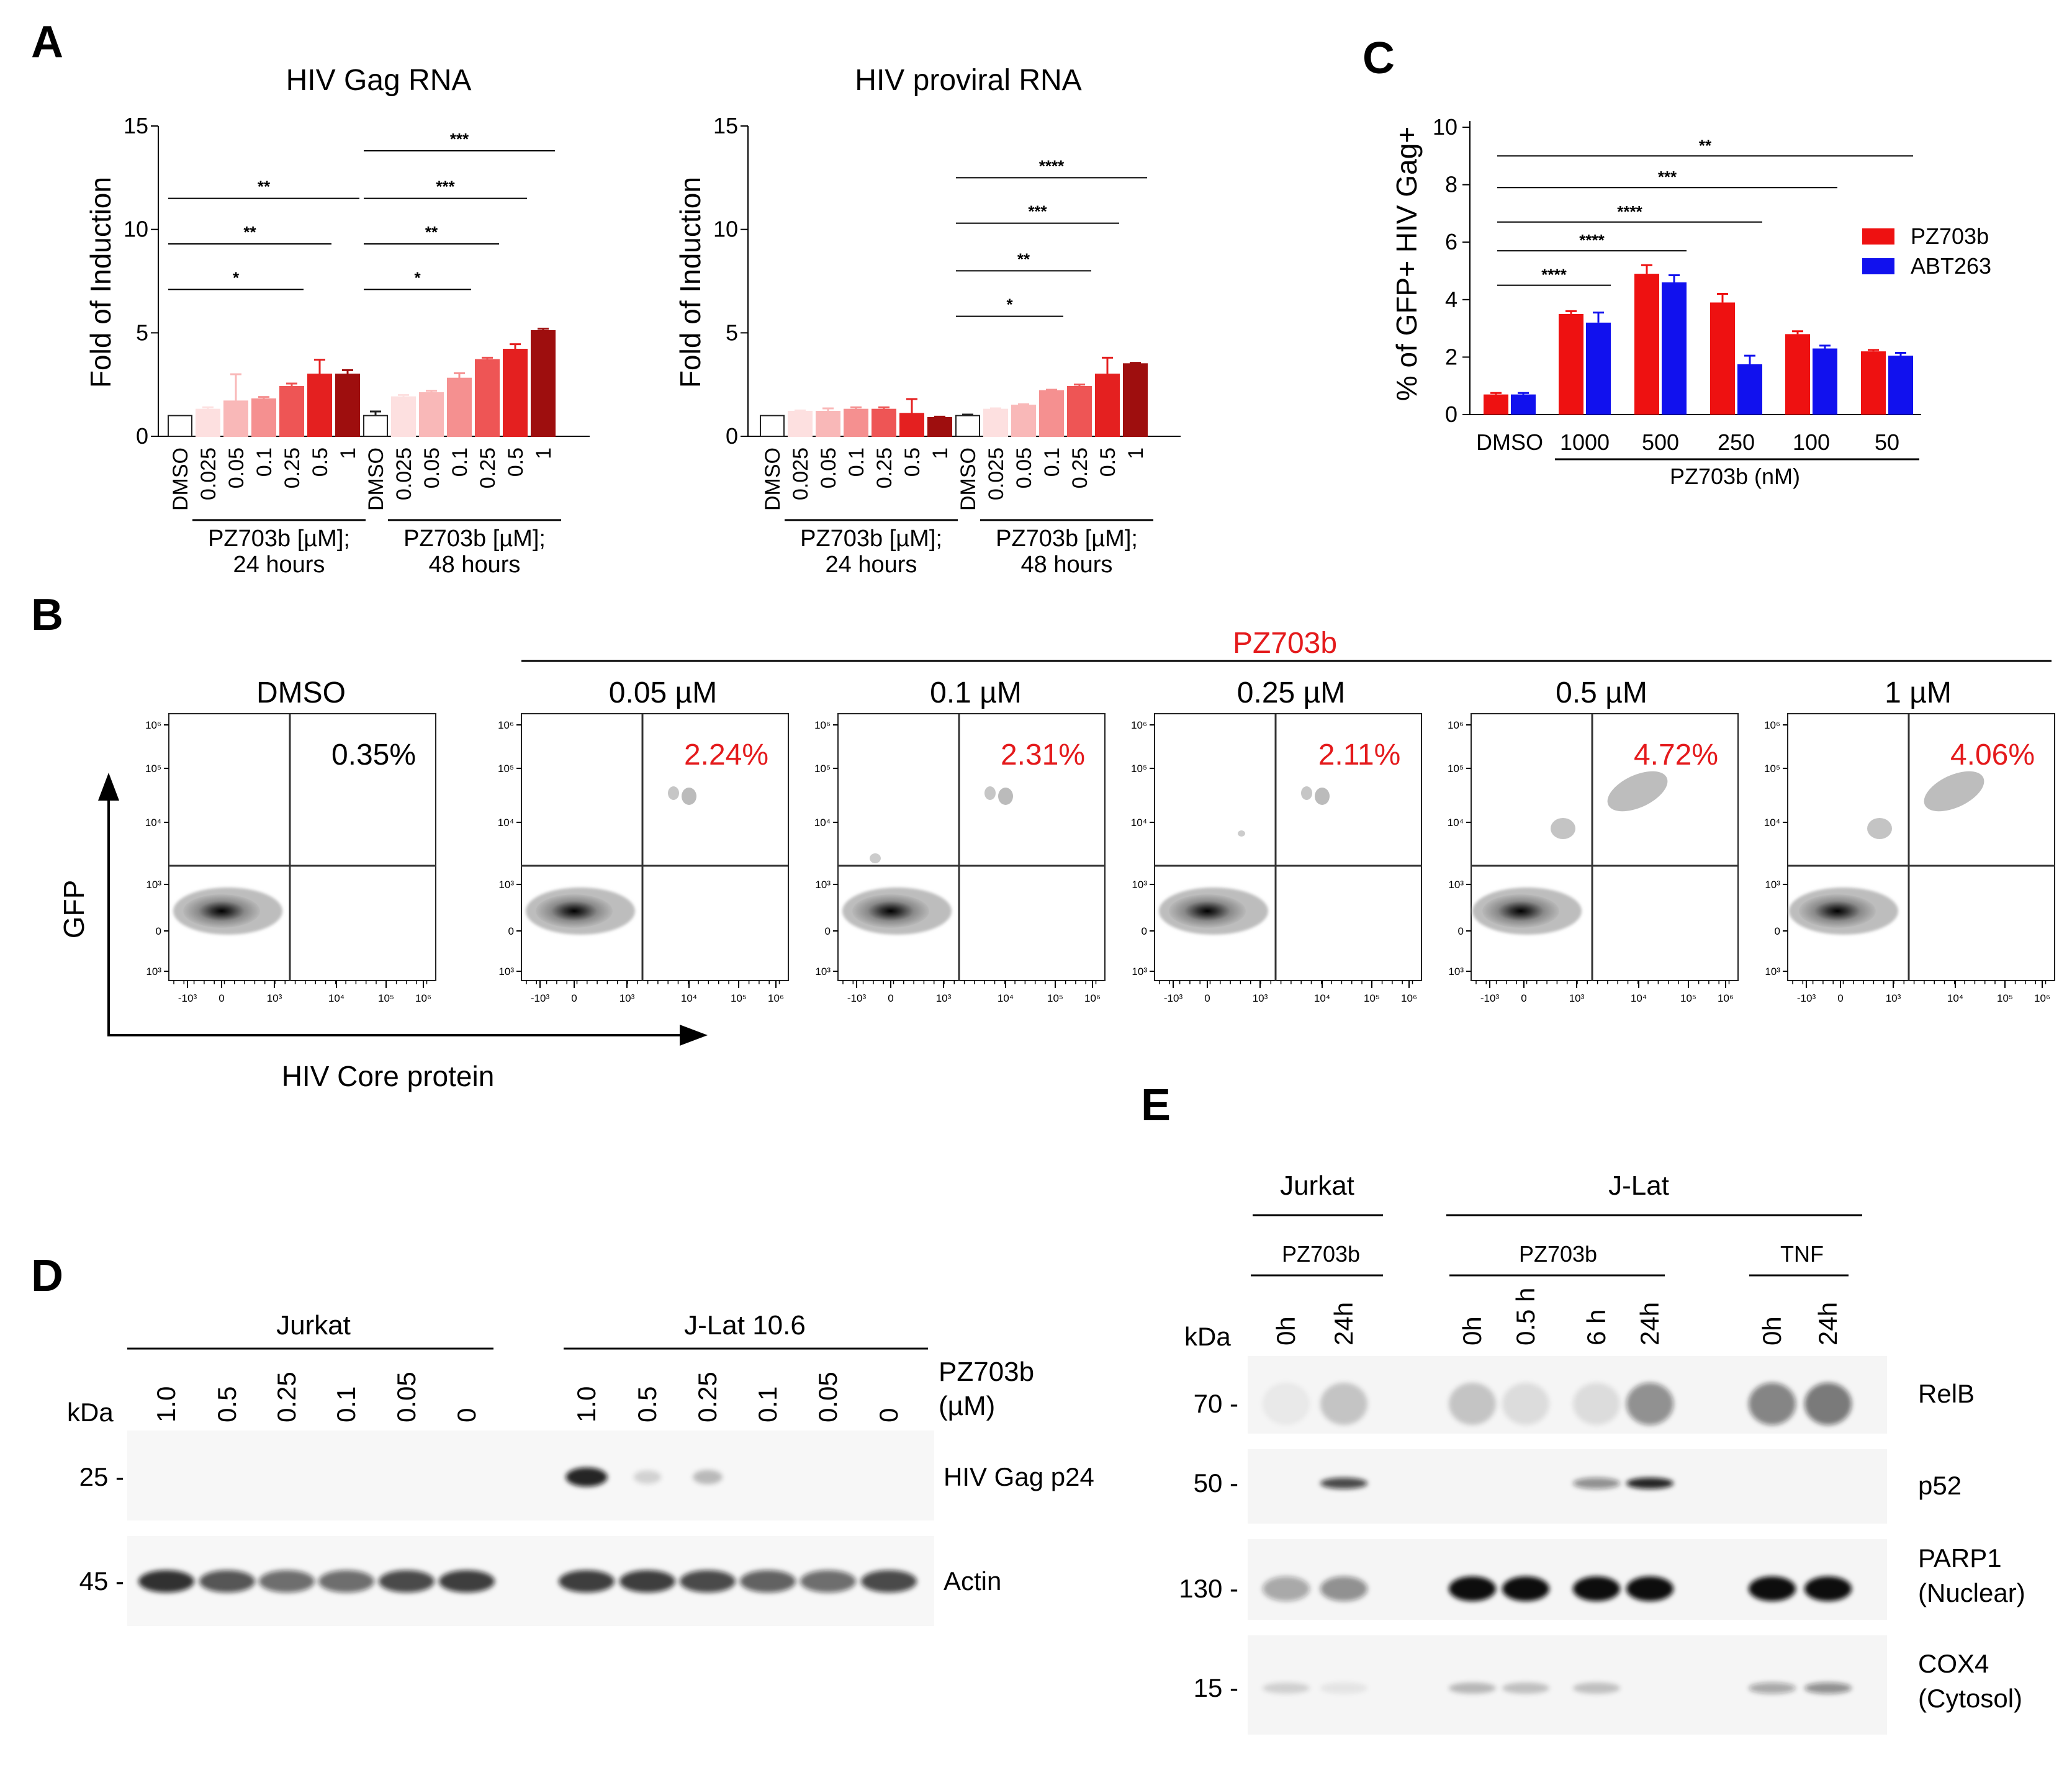  Describe the element at coordinates (47, 1276) in the screenshot. I see `panel-label-d: D` at that location.